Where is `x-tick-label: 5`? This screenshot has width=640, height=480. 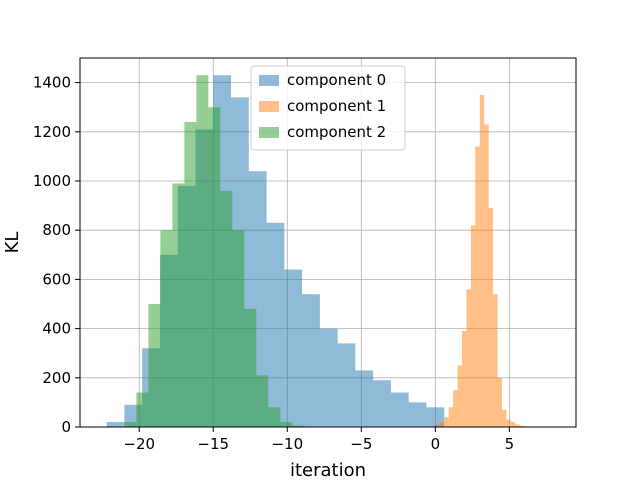
x-tick-label: 5 is located at coordinates (510, 444).